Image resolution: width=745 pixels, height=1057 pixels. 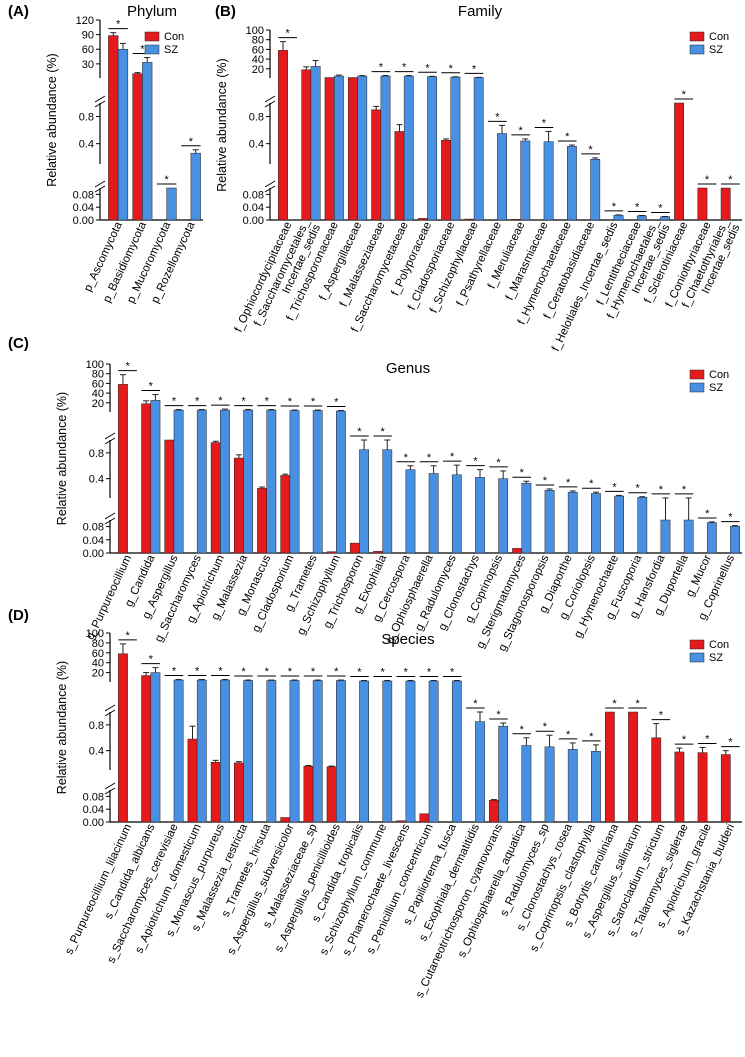 What do you see at coordinates (98, 664) in the screenshot?
I see `y-tick-label: 40` at bounding box center [98, 664].